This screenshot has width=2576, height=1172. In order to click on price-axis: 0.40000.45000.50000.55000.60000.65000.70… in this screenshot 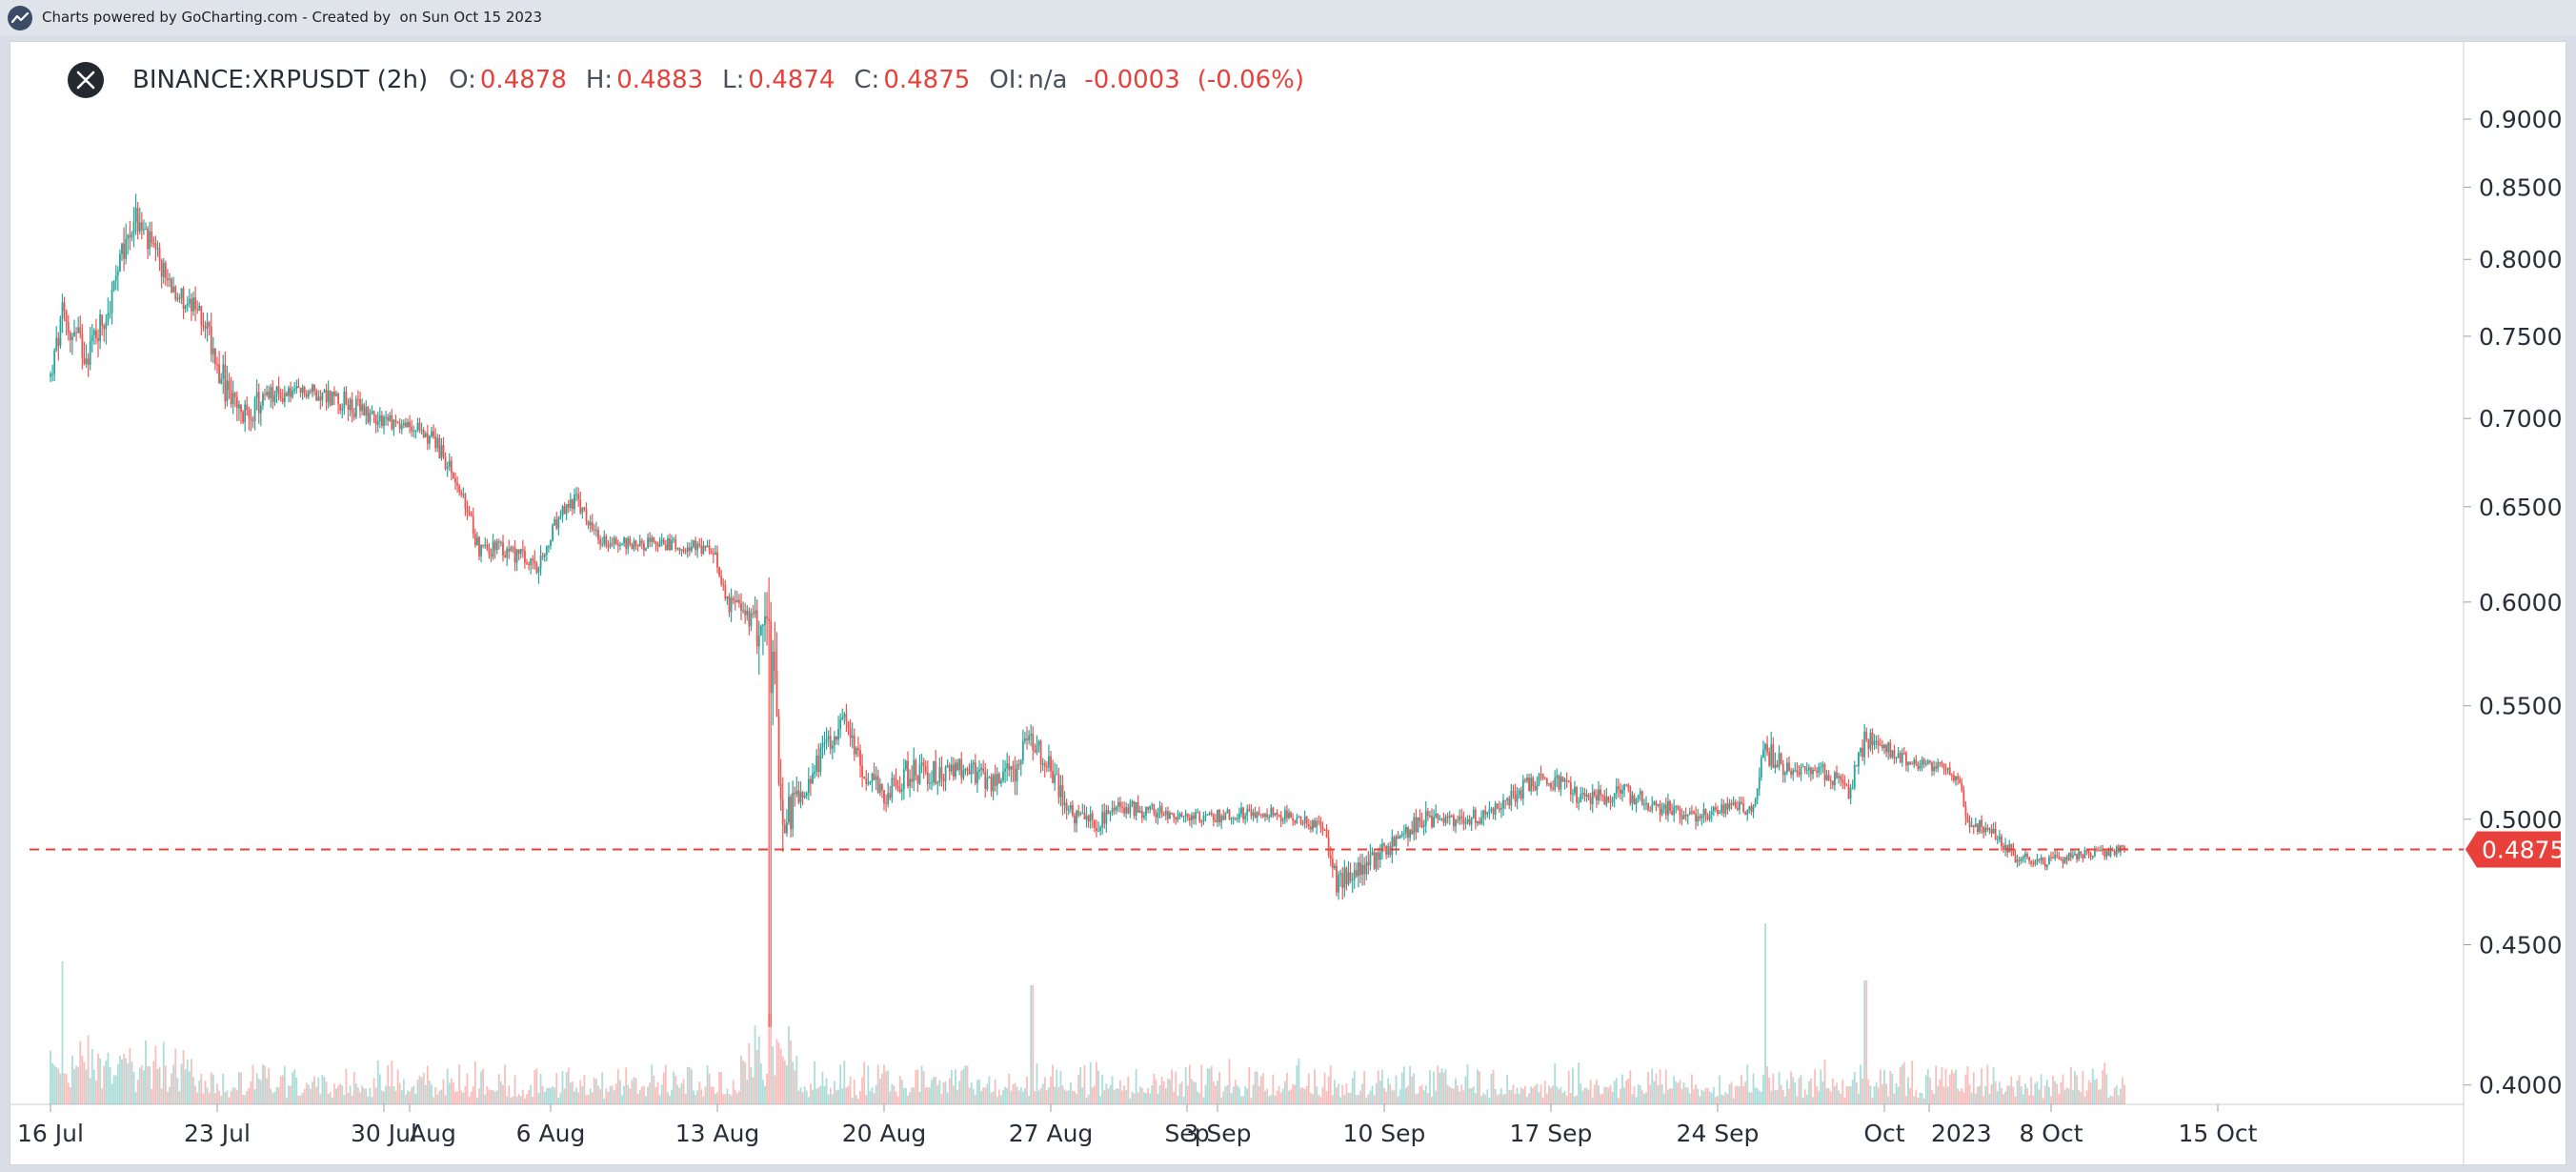, I will do `click(2513, 603)`.